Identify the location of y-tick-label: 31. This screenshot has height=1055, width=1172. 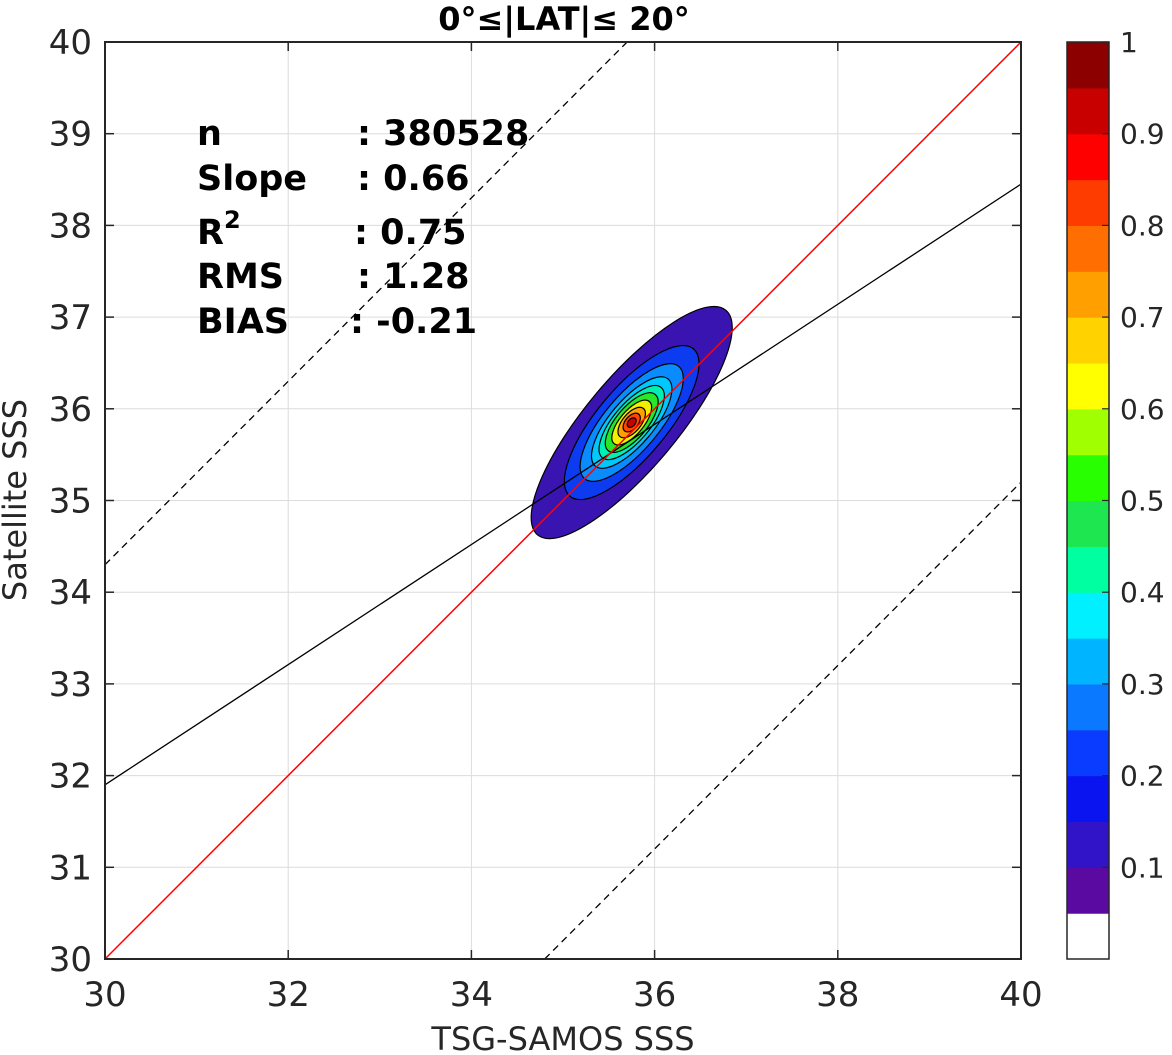
(70, 868).